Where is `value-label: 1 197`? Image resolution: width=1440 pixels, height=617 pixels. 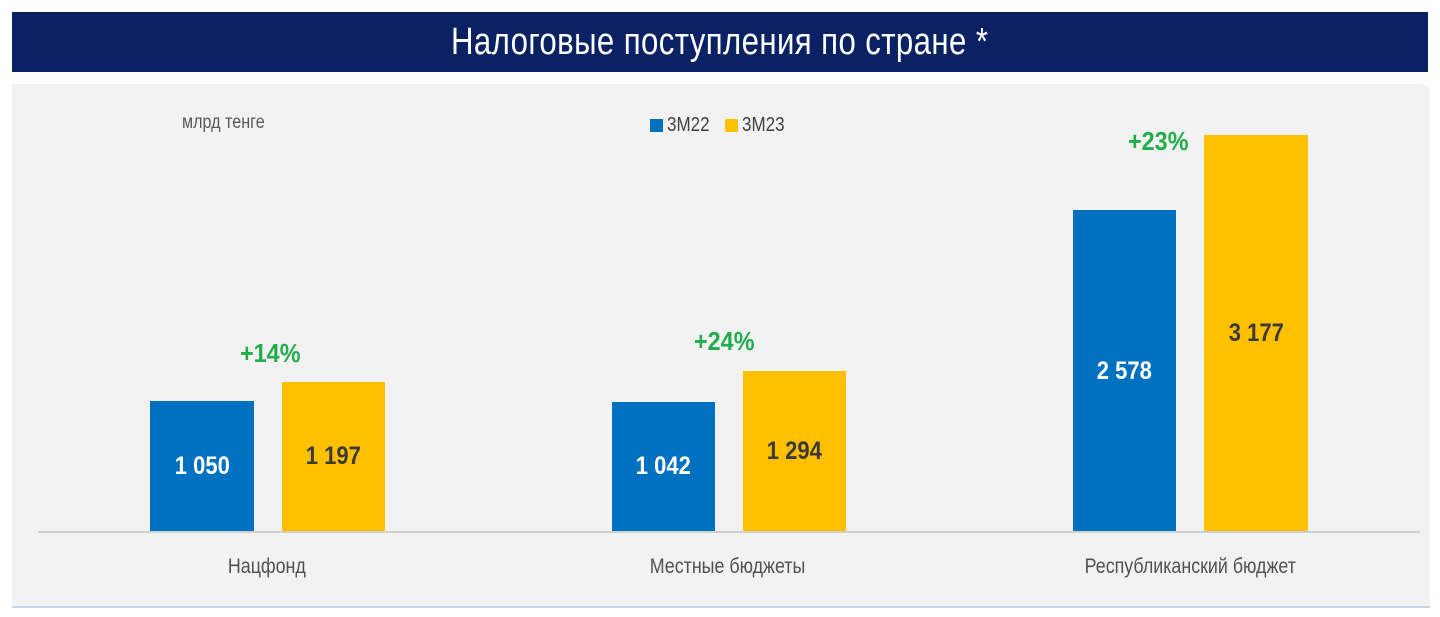
value-label: 1 197 is located at coordinates (333, 456).